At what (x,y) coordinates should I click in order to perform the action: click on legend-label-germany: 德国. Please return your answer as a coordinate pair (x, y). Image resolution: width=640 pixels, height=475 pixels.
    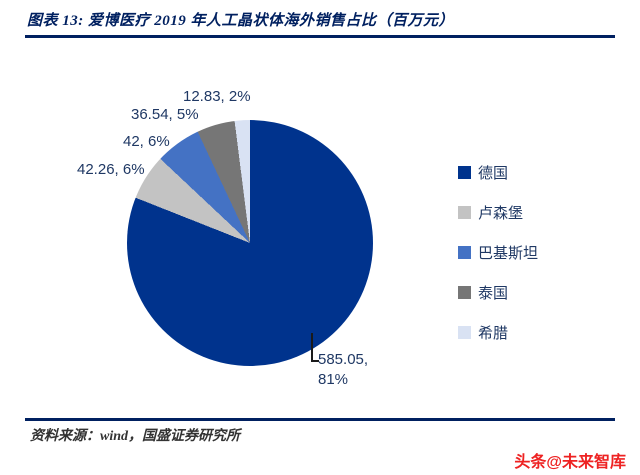
    Looking at the image, I should click on (493, 173).